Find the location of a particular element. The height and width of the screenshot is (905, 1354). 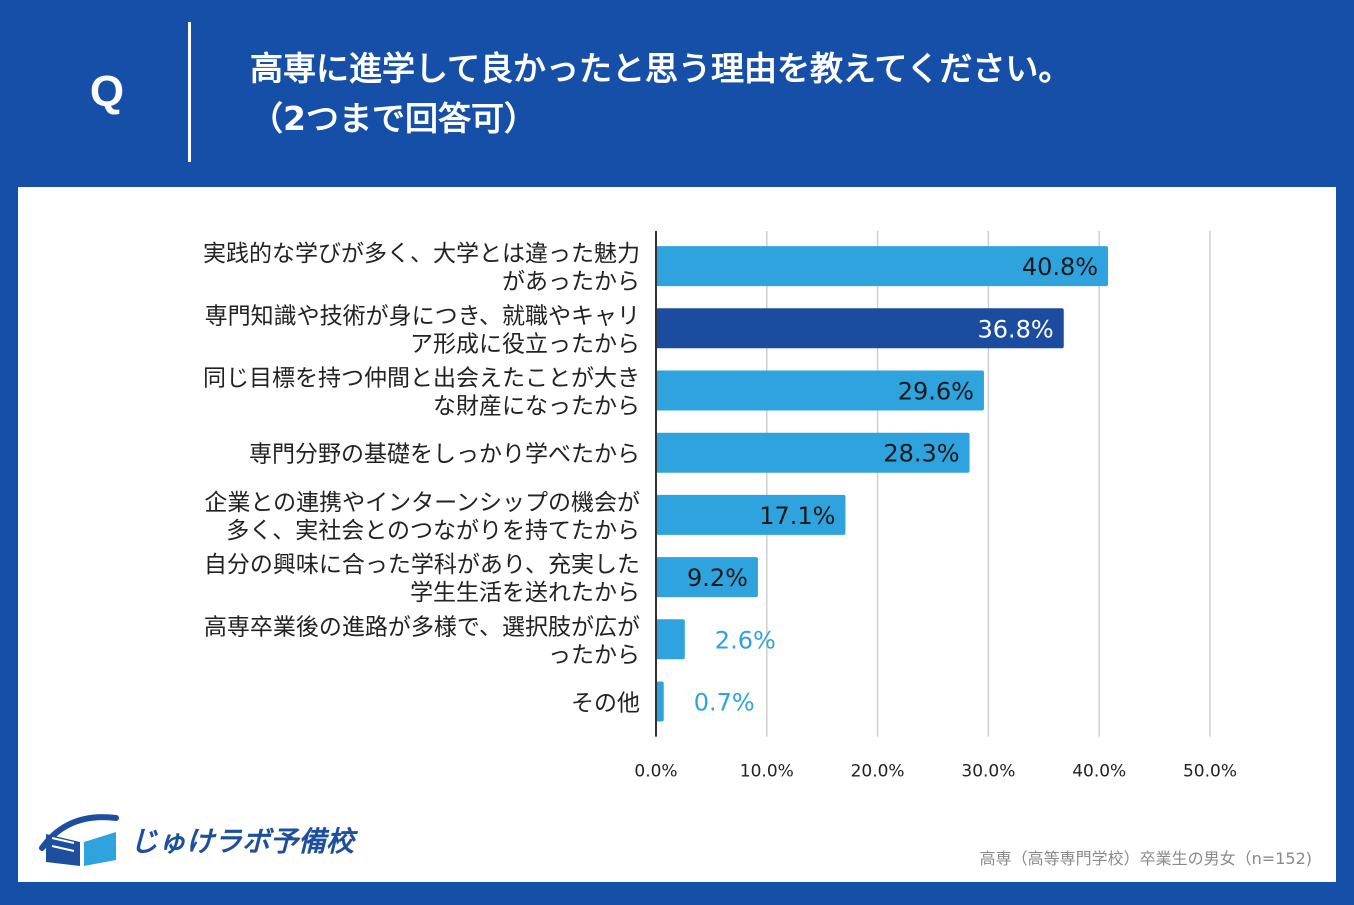

category-label: 多く、実社会とのつながりを持てたから is located at coordinates (433, 531).